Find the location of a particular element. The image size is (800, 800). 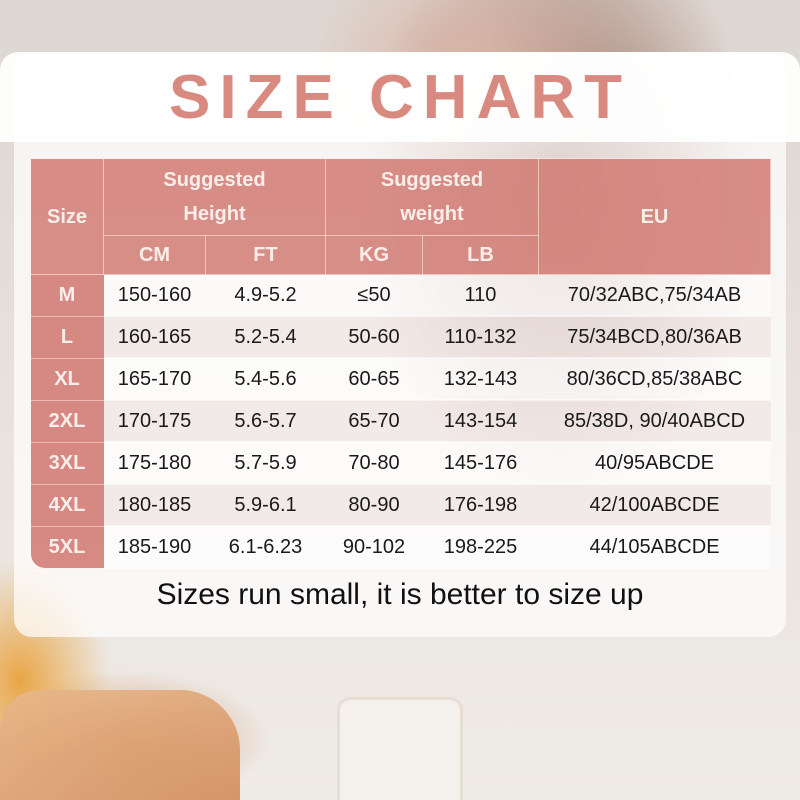

cell-cm: 160-165 is located at coordinates (154, 337).